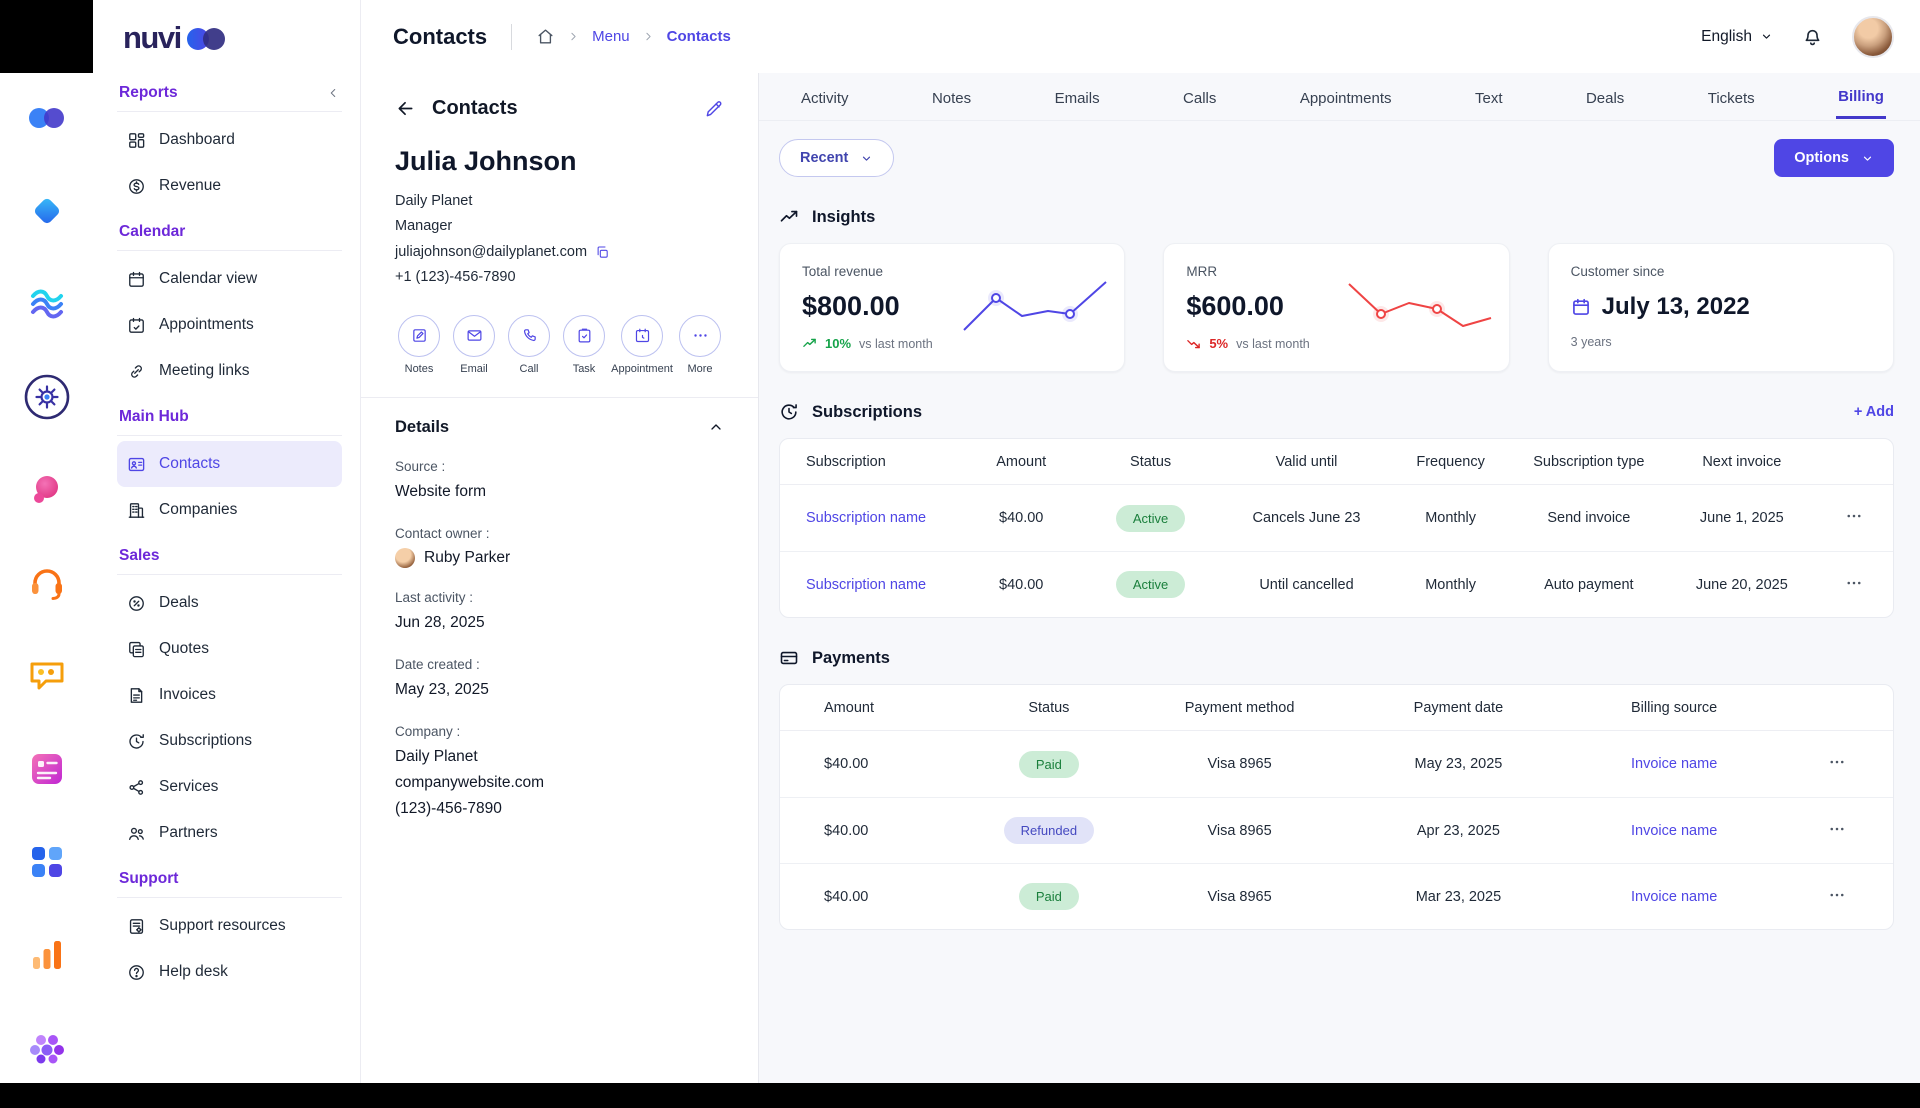  What do you see at coordinates (474, 344) in the screenshot?
I see `email-action-button: Email` at bounding box center [474, 344].